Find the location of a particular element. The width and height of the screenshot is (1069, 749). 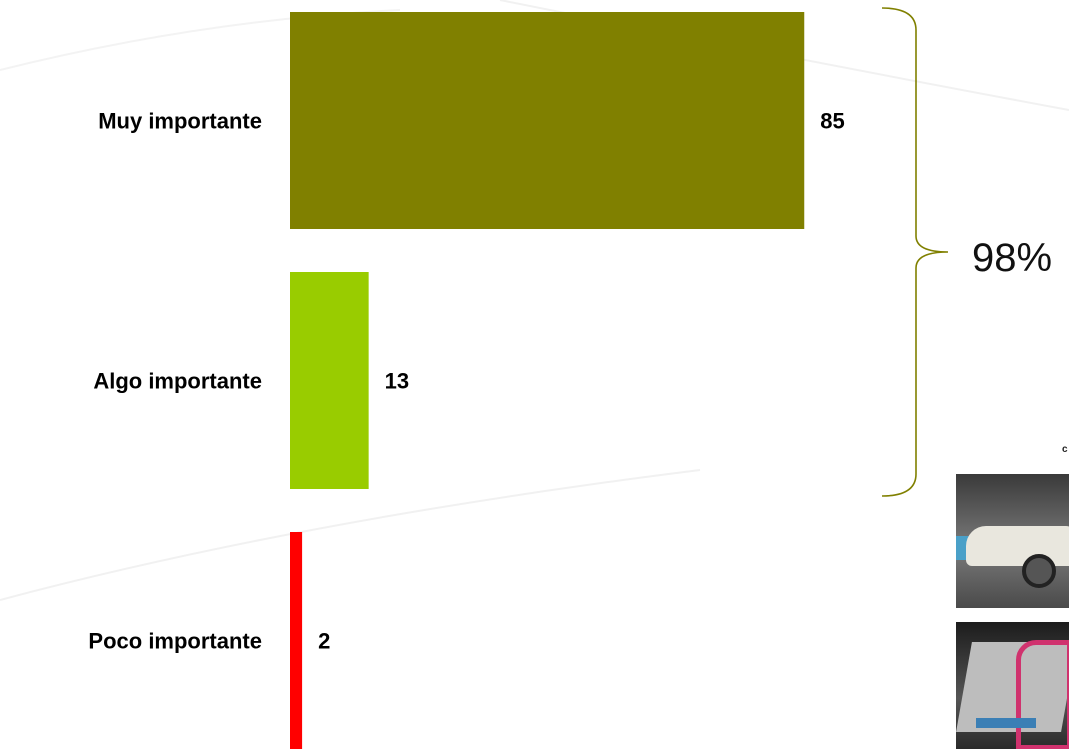

bar-algo-importante is located at coordinates (329, 380).